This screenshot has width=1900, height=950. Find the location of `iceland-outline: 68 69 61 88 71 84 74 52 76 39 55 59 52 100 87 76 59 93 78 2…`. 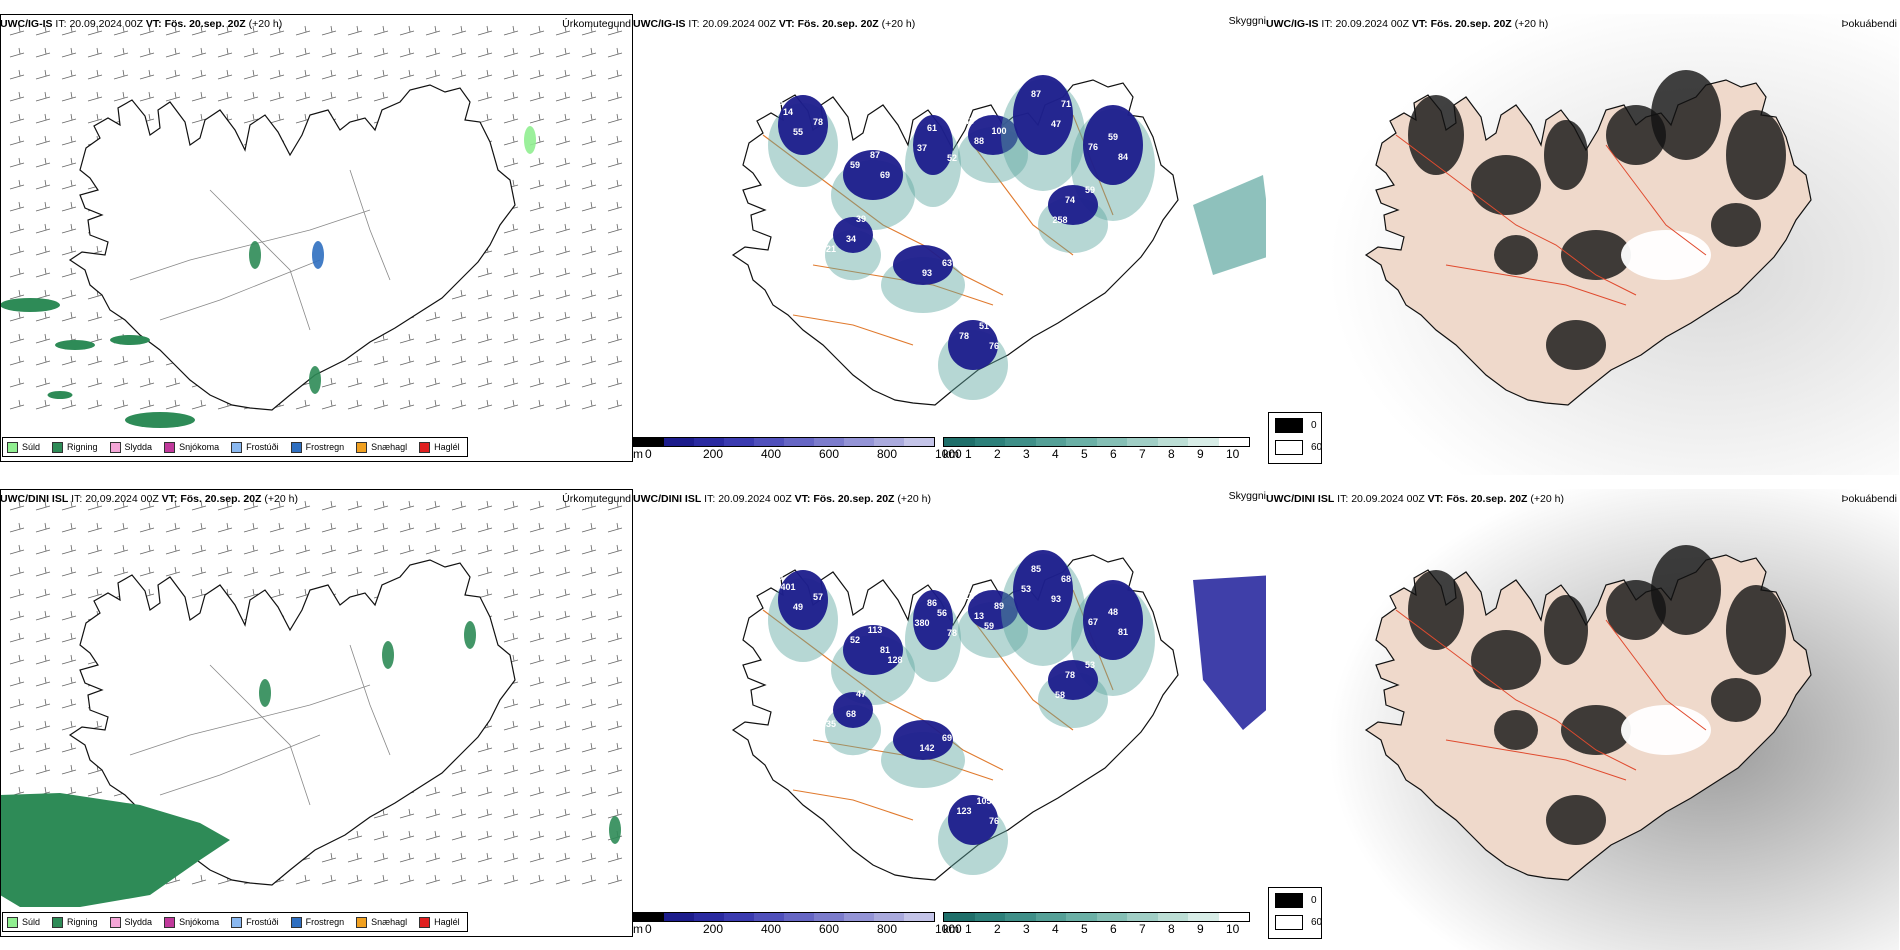

iceland-outline: 68 69 61 88 71 84 74 52 76 39 55 59 52 100 87 76 59 93 78 2… is located at coordinates (998, 240).